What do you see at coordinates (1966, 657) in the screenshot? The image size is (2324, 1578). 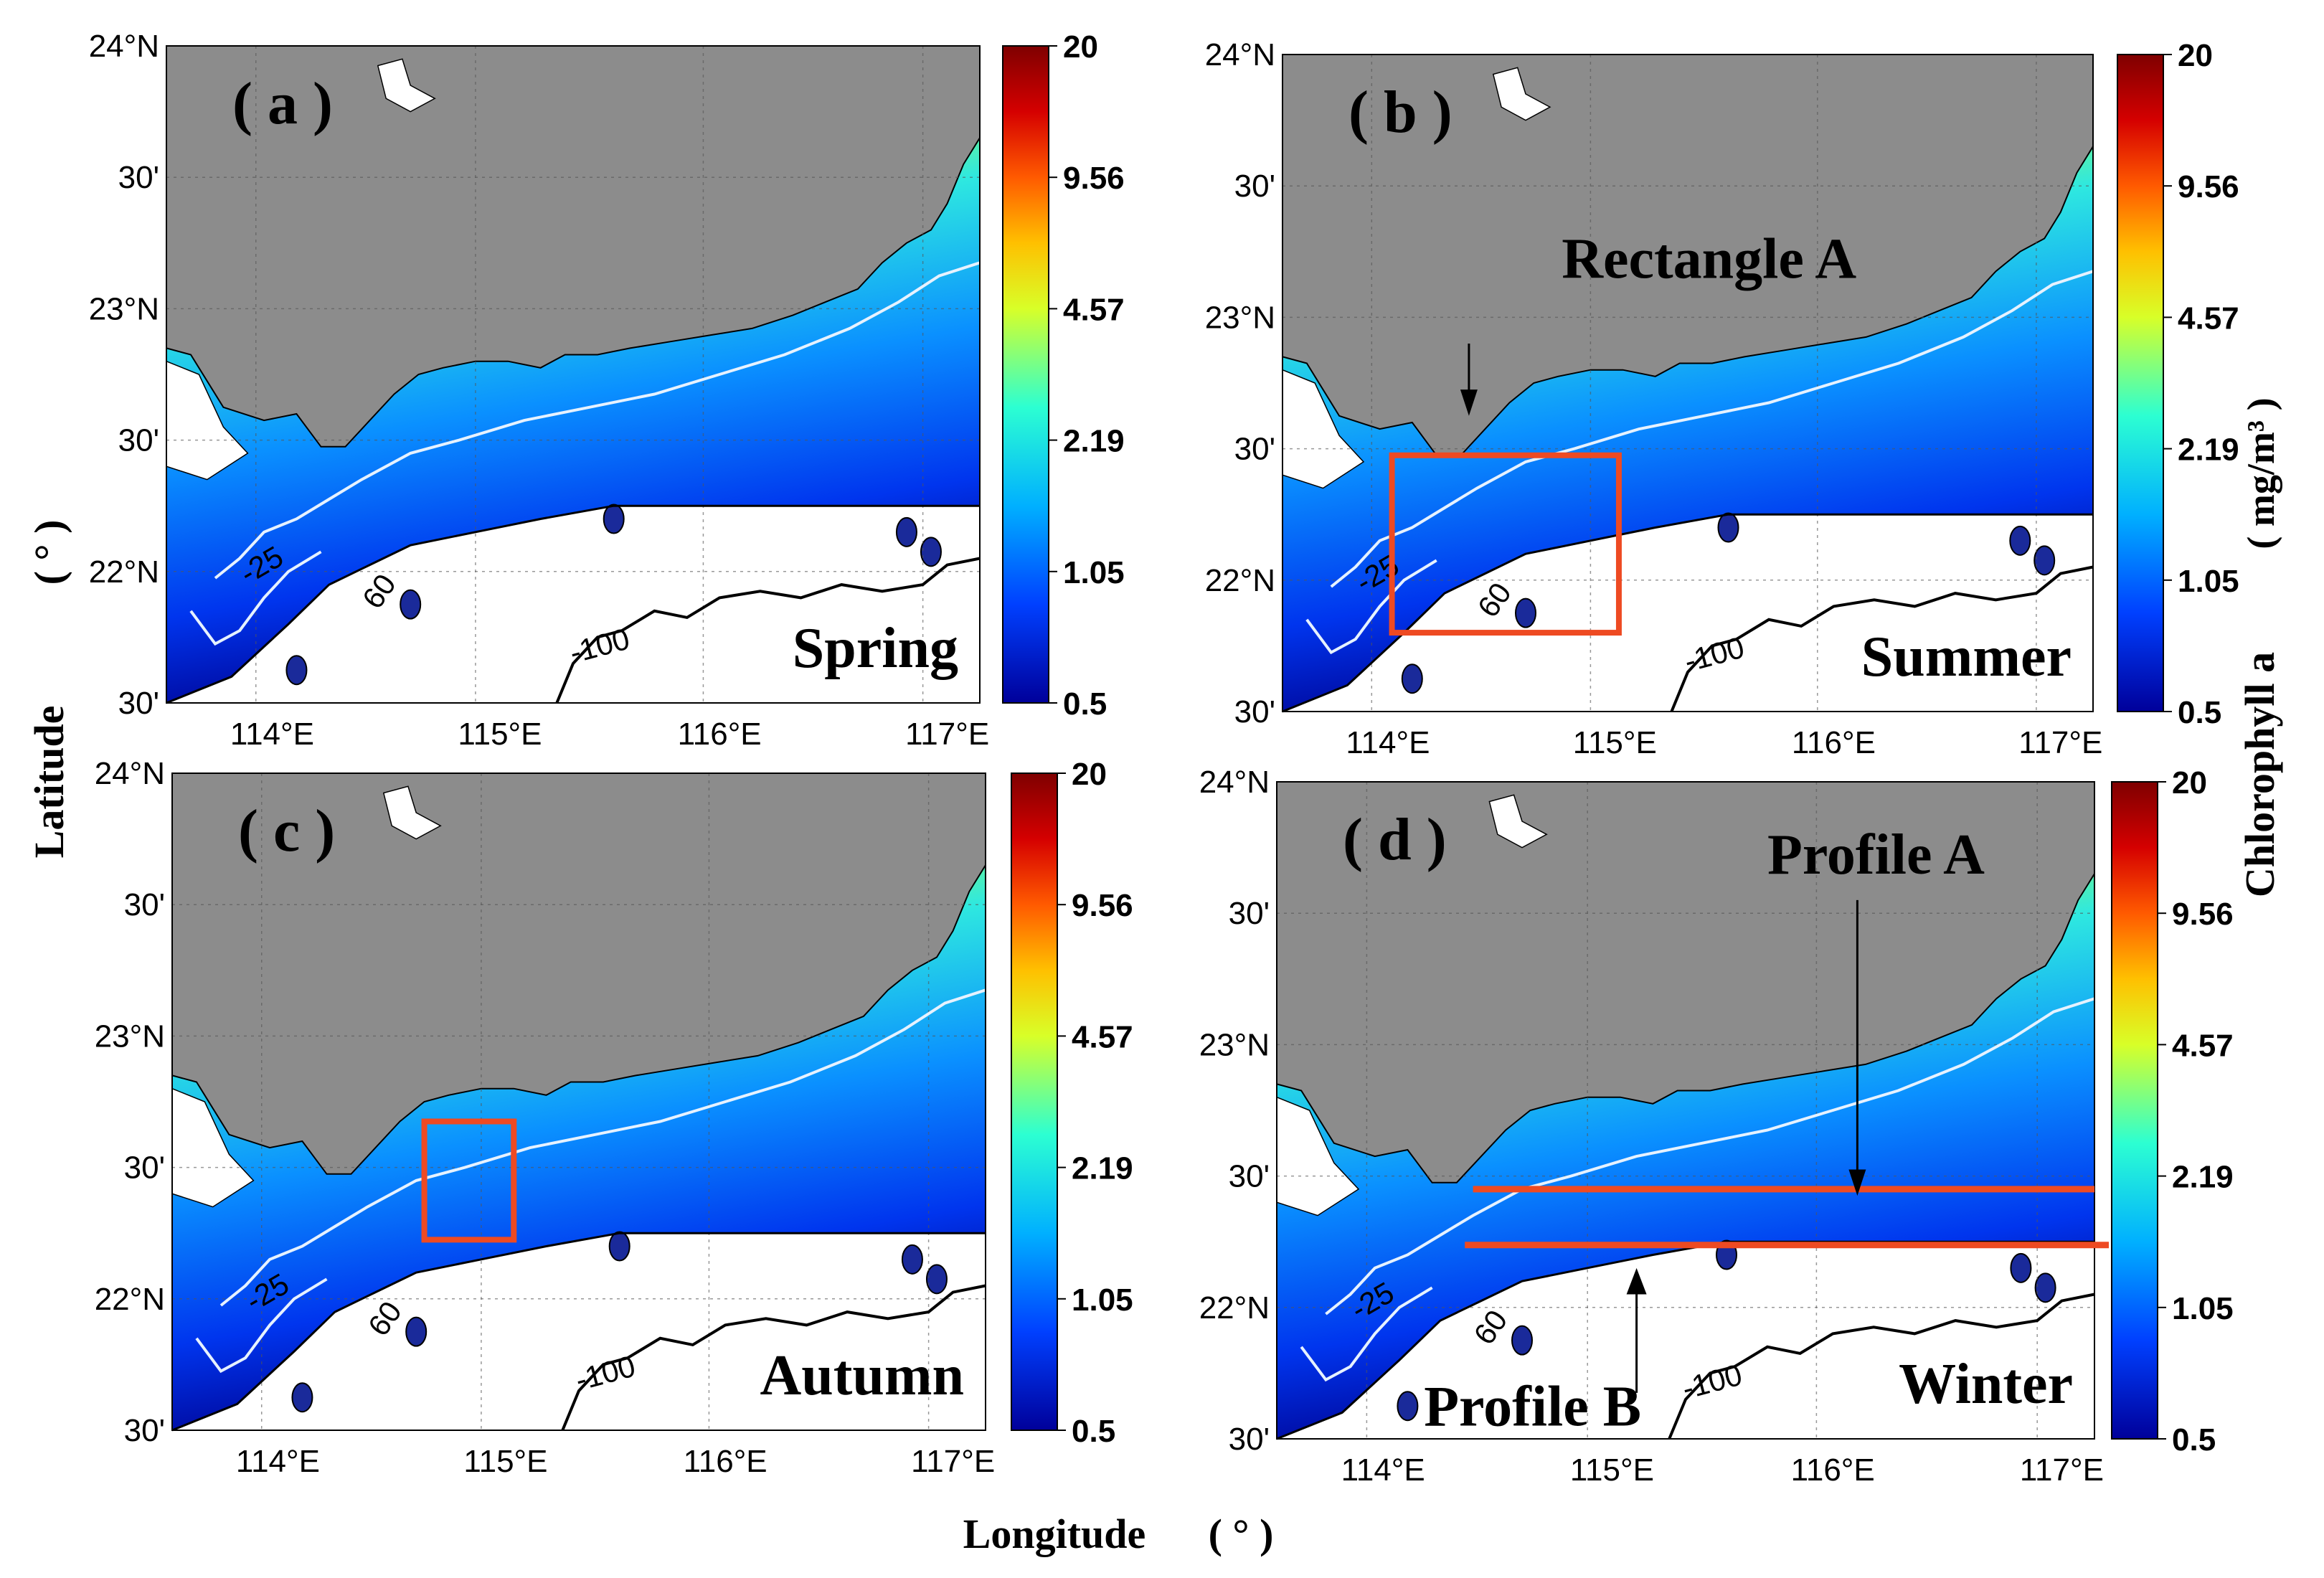 I see `season-label: Summer` at bounding box center [1966, 657].